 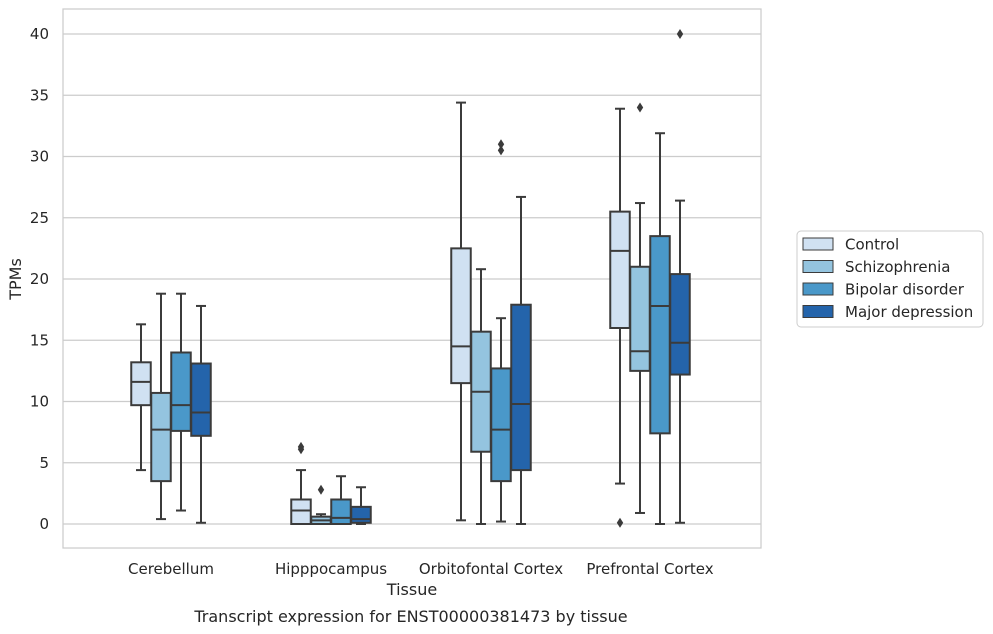 What do you see at coordinates (39, 95) in the screenshot?
I see `y-tick-label: 35` at bounding box center [39, 95].